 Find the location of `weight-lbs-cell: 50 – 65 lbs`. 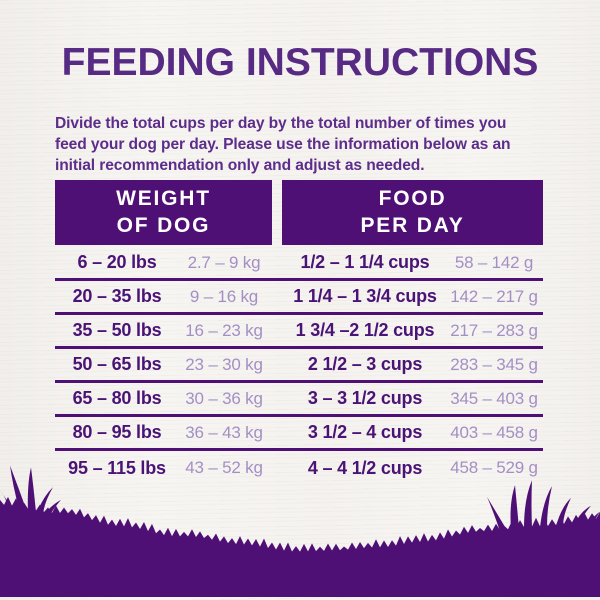

weight-lbs-cell: 50 – 65 lbs is located at coordinates (117, 364).